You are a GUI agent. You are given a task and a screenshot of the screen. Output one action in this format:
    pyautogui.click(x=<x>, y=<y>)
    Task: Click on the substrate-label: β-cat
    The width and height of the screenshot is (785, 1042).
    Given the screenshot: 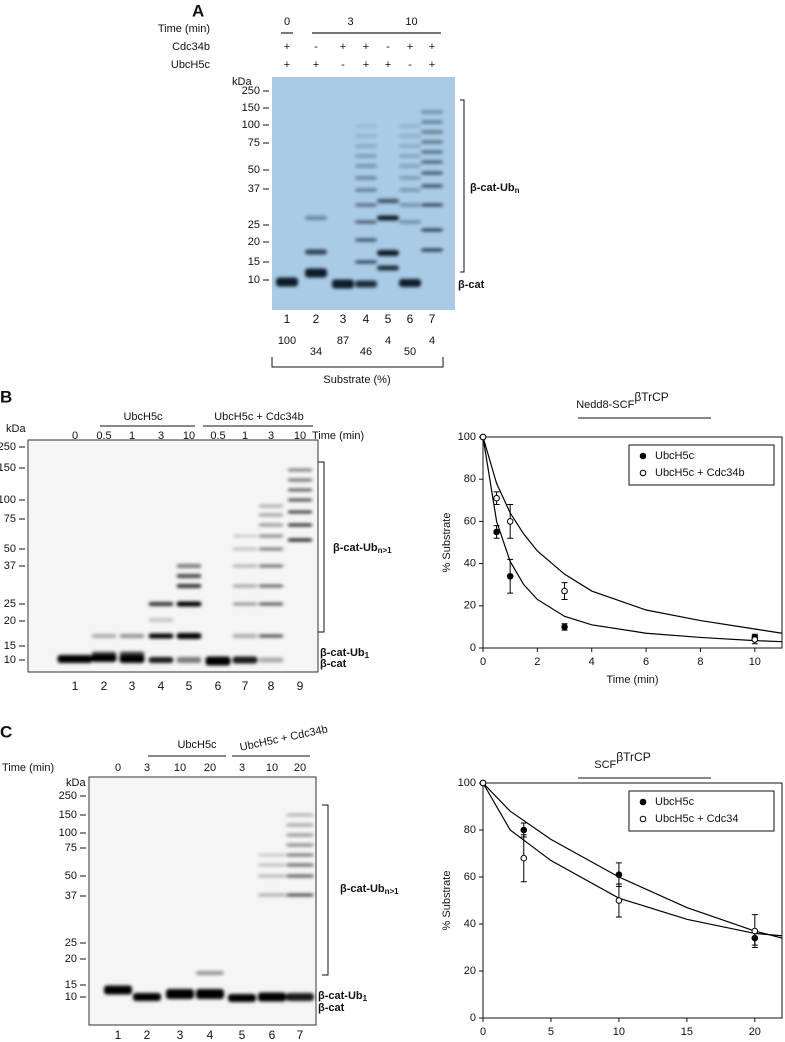 What is the action you would take?
    pyautogui.click(x=331, y=1008)
    